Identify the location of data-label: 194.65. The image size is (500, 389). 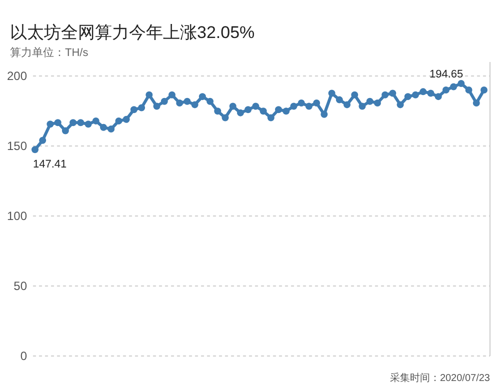
(447, 74).